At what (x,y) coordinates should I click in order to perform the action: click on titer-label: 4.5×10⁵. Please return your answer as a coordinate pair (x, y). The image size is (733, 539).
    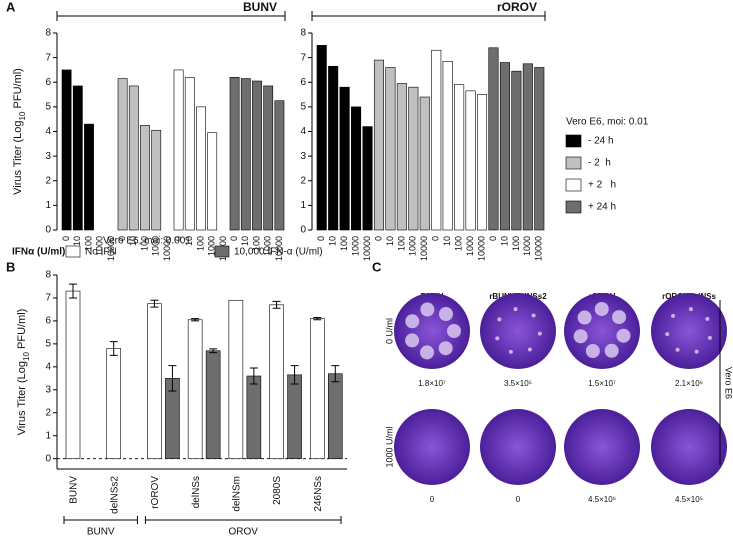
    Looking at the image, I should click on (689, 499).